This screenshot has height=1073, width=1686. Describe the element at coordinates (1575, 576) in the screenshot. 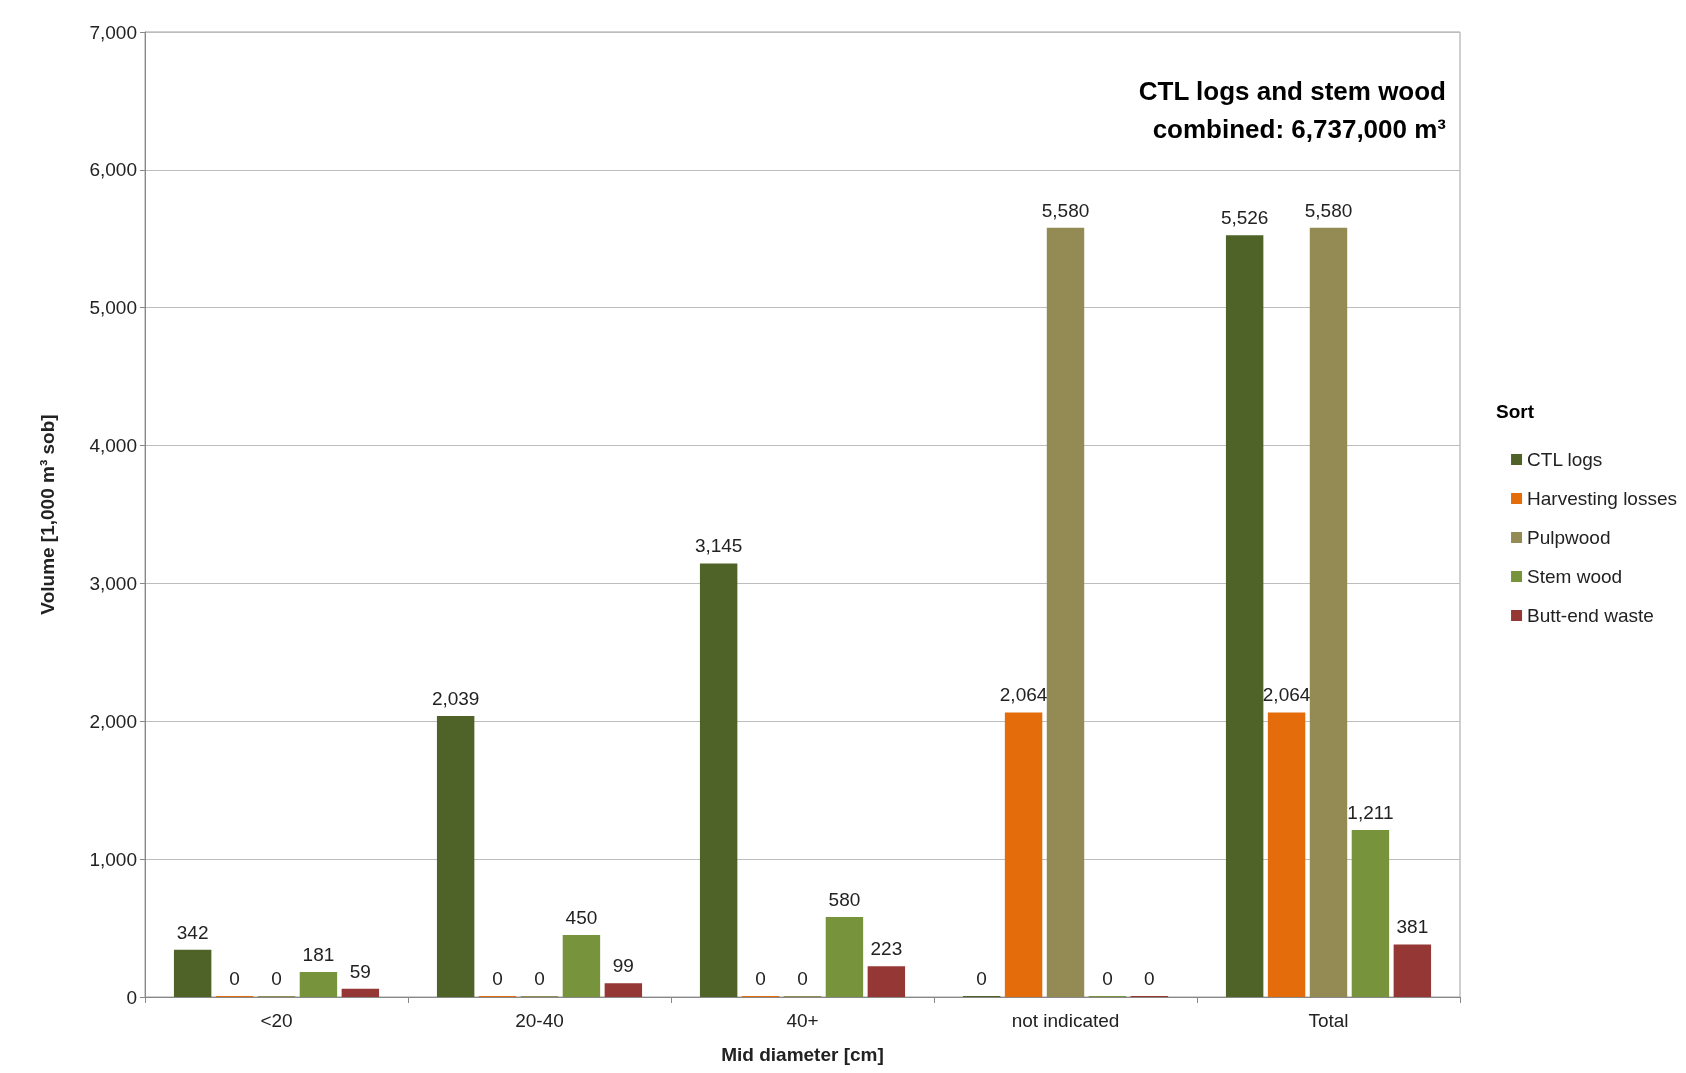

I see `legend-label: Stem wood` at that location.